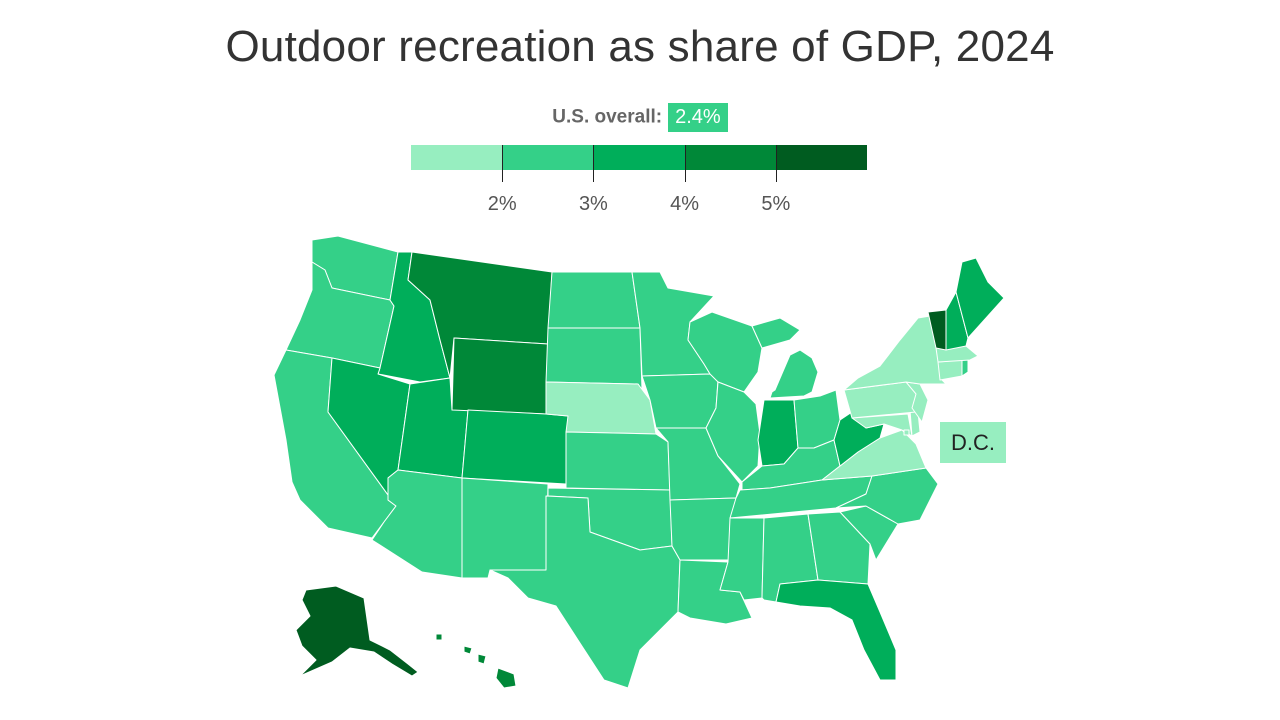 This screenshot has width=1280, height=720. I want to click on us-overall-value: 2.4%, so click(698, 117).